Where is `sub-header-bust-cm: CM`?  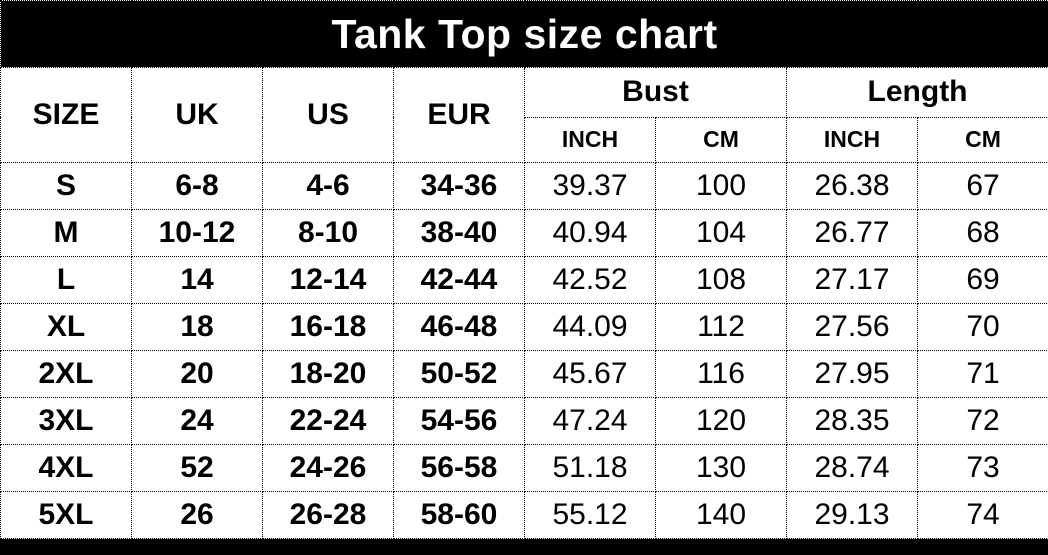
sub-header-bust-cm: CM is located at coordinates (721, 140).